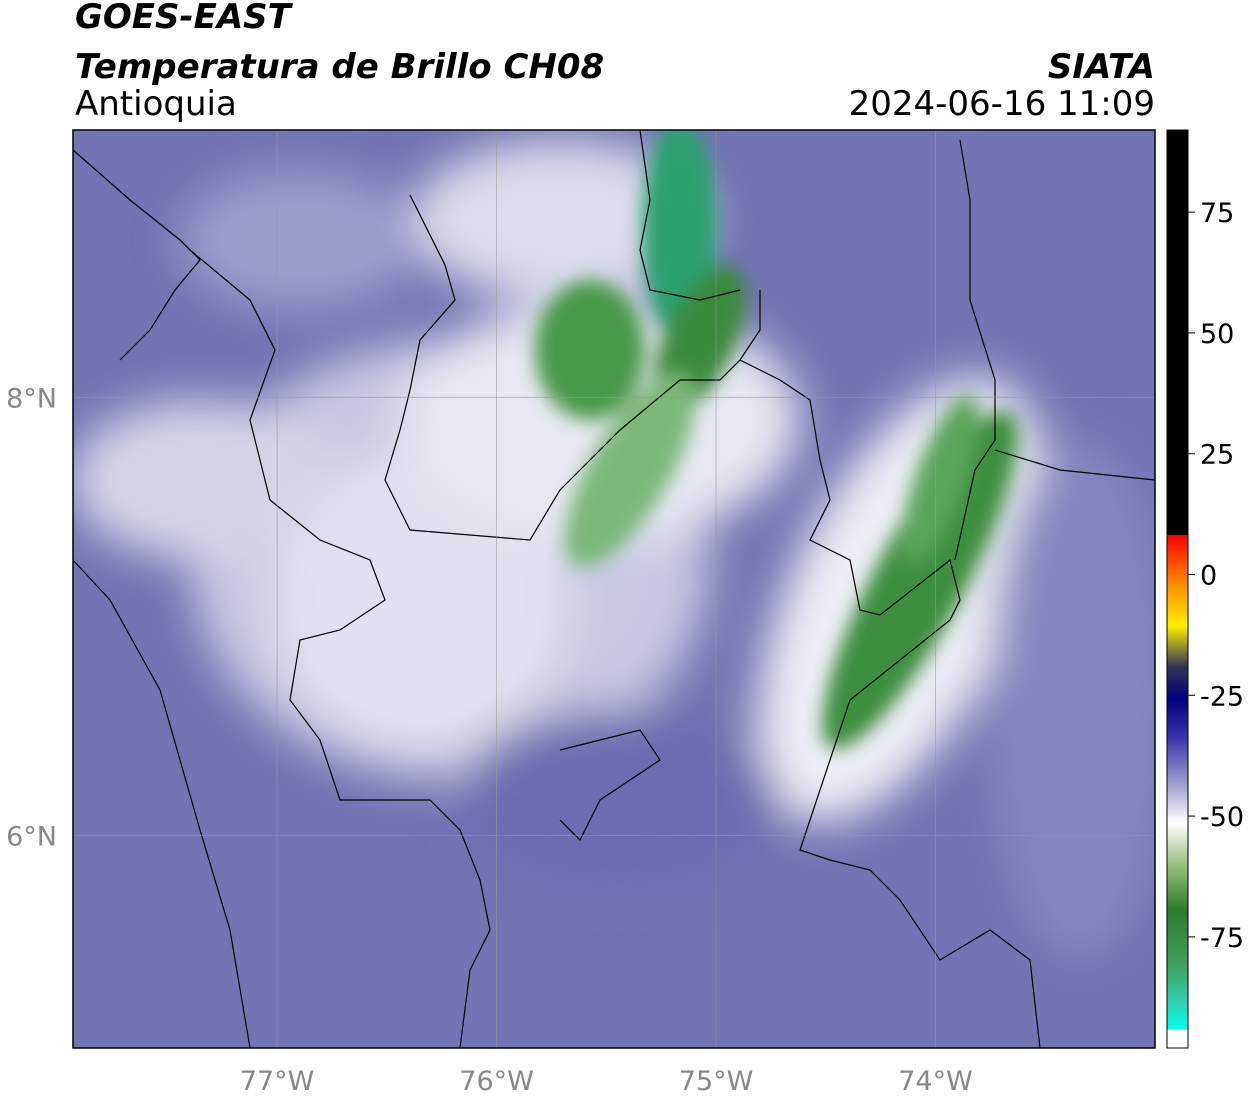 The width and height of the screenshot is (1252, 1099). What do you see at coordinates (1217, 334) in the screenshot?
I see `colorbar-tick-label: 50` at bounding box center [1217, 334].